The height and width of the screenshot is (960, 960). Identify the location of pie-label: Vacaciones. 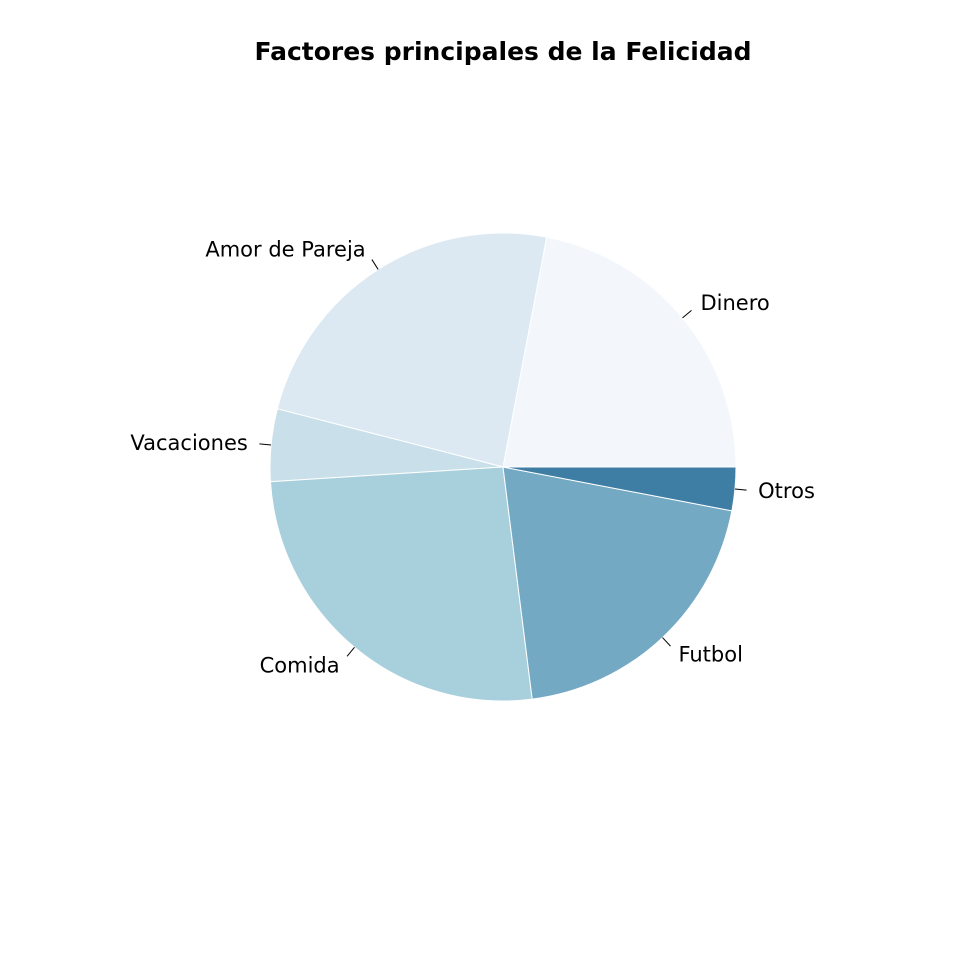
(188, 443).